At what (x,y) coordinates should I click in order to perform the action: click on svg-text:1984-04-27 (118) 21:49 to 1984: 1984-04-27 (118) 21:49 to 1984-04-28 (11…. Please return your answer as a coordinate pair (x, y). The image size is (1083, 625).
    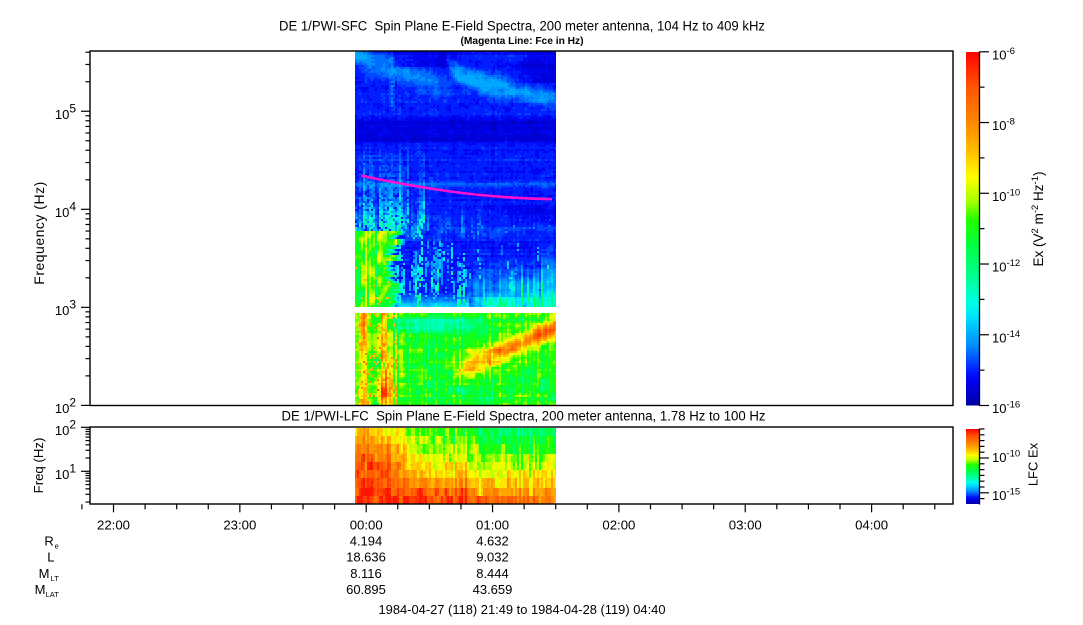
    Looking at the image, I should click on (522, 609).